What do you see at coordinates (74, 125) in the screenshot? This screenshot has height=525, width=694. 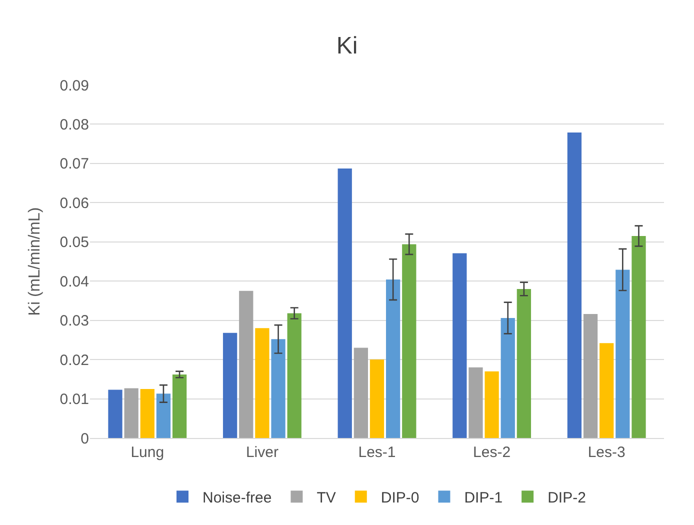 I see `y-tick-label: 0.08` at bounding box center [74, 125].